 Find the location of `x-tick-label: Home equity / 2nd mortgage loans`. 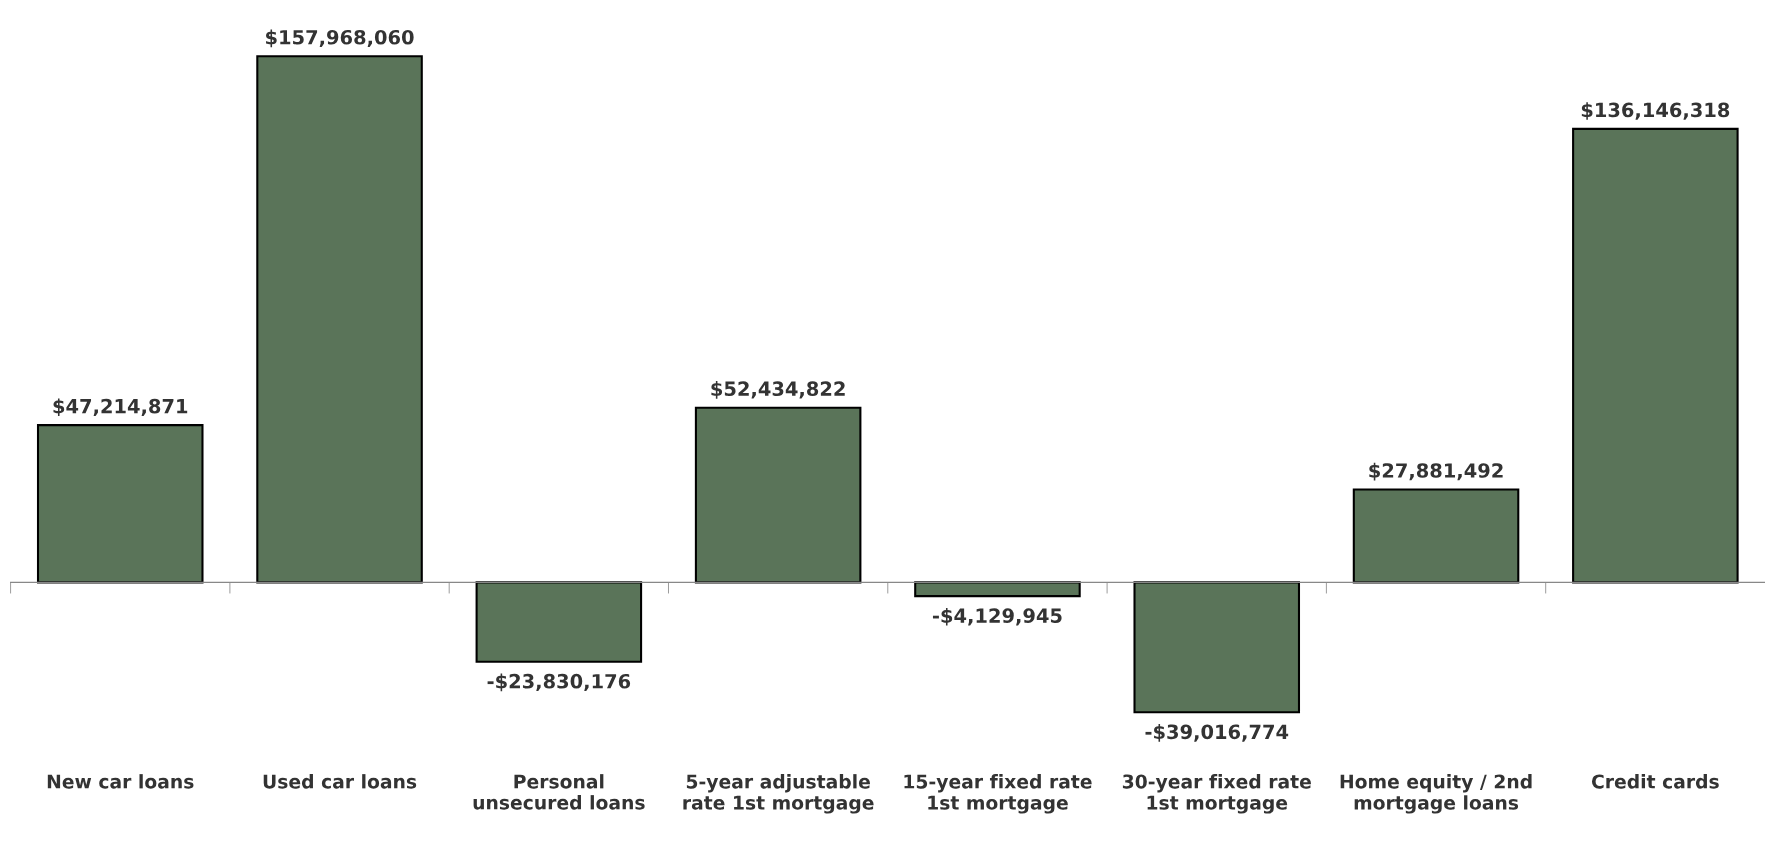

x-tick-label: Home equity / 2nd mortgage loans is located at coordinates (1436, 794).